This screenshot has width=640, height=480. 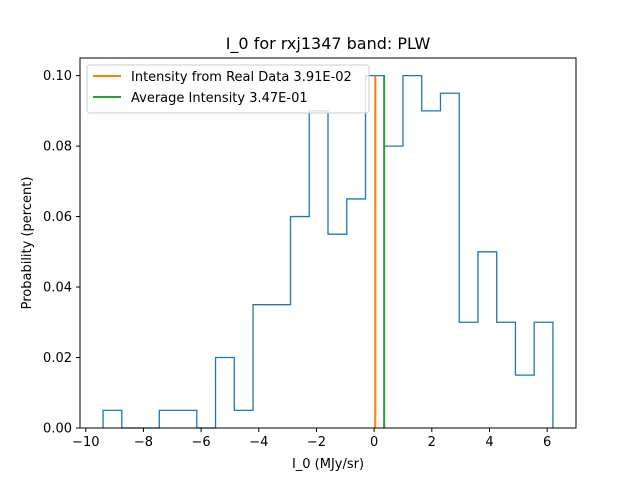 What do you see at coordinates (316, 442) in the screenshot?
I see `x-tick-label: −2` at bounding box center [316, 442].